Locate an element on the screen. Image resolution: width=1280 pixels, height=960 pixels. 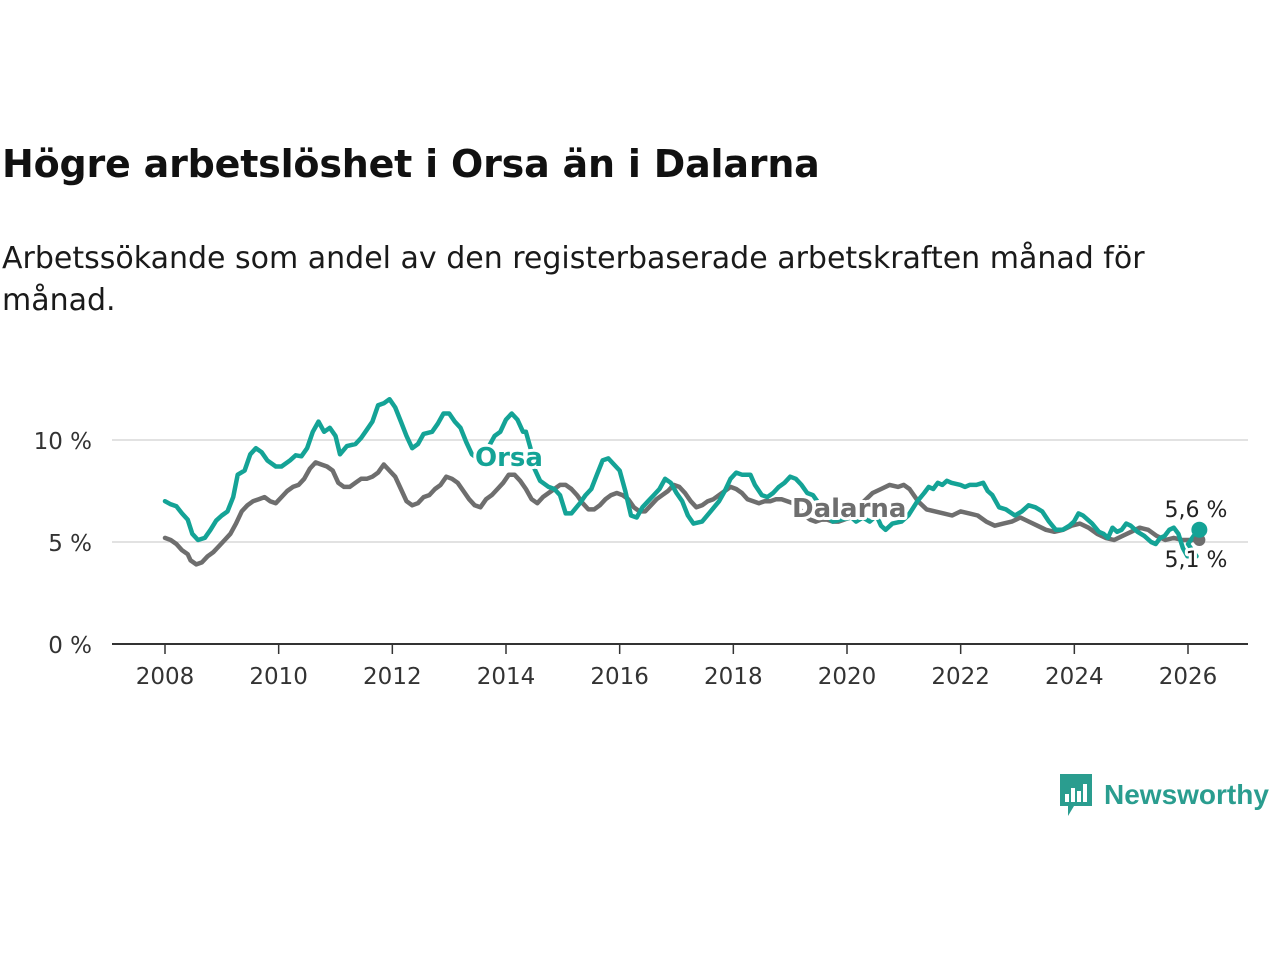
y-axis-ticks: 0 % 5 % 10 % is located at coordinates (63, 544).